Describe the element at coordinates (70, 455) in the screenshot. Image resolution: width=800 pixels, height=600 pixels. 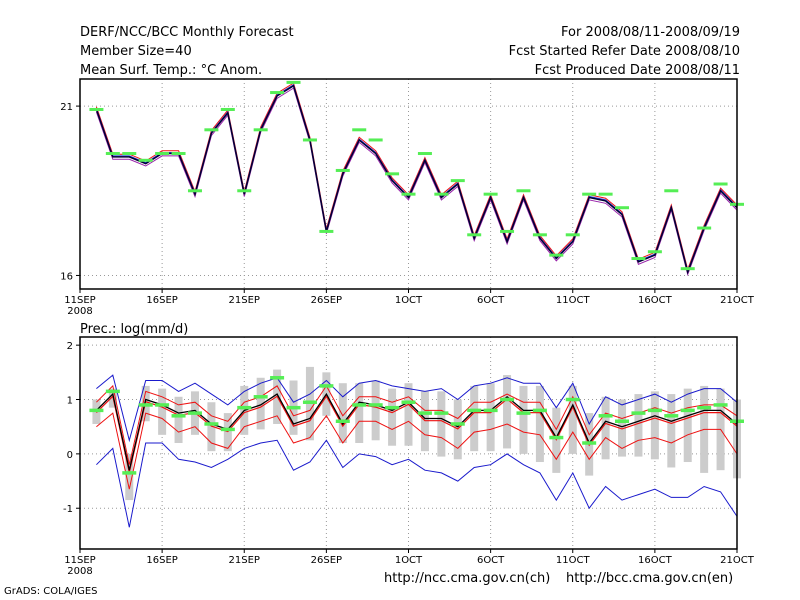
I see `y-tick-label: 0` at that location.